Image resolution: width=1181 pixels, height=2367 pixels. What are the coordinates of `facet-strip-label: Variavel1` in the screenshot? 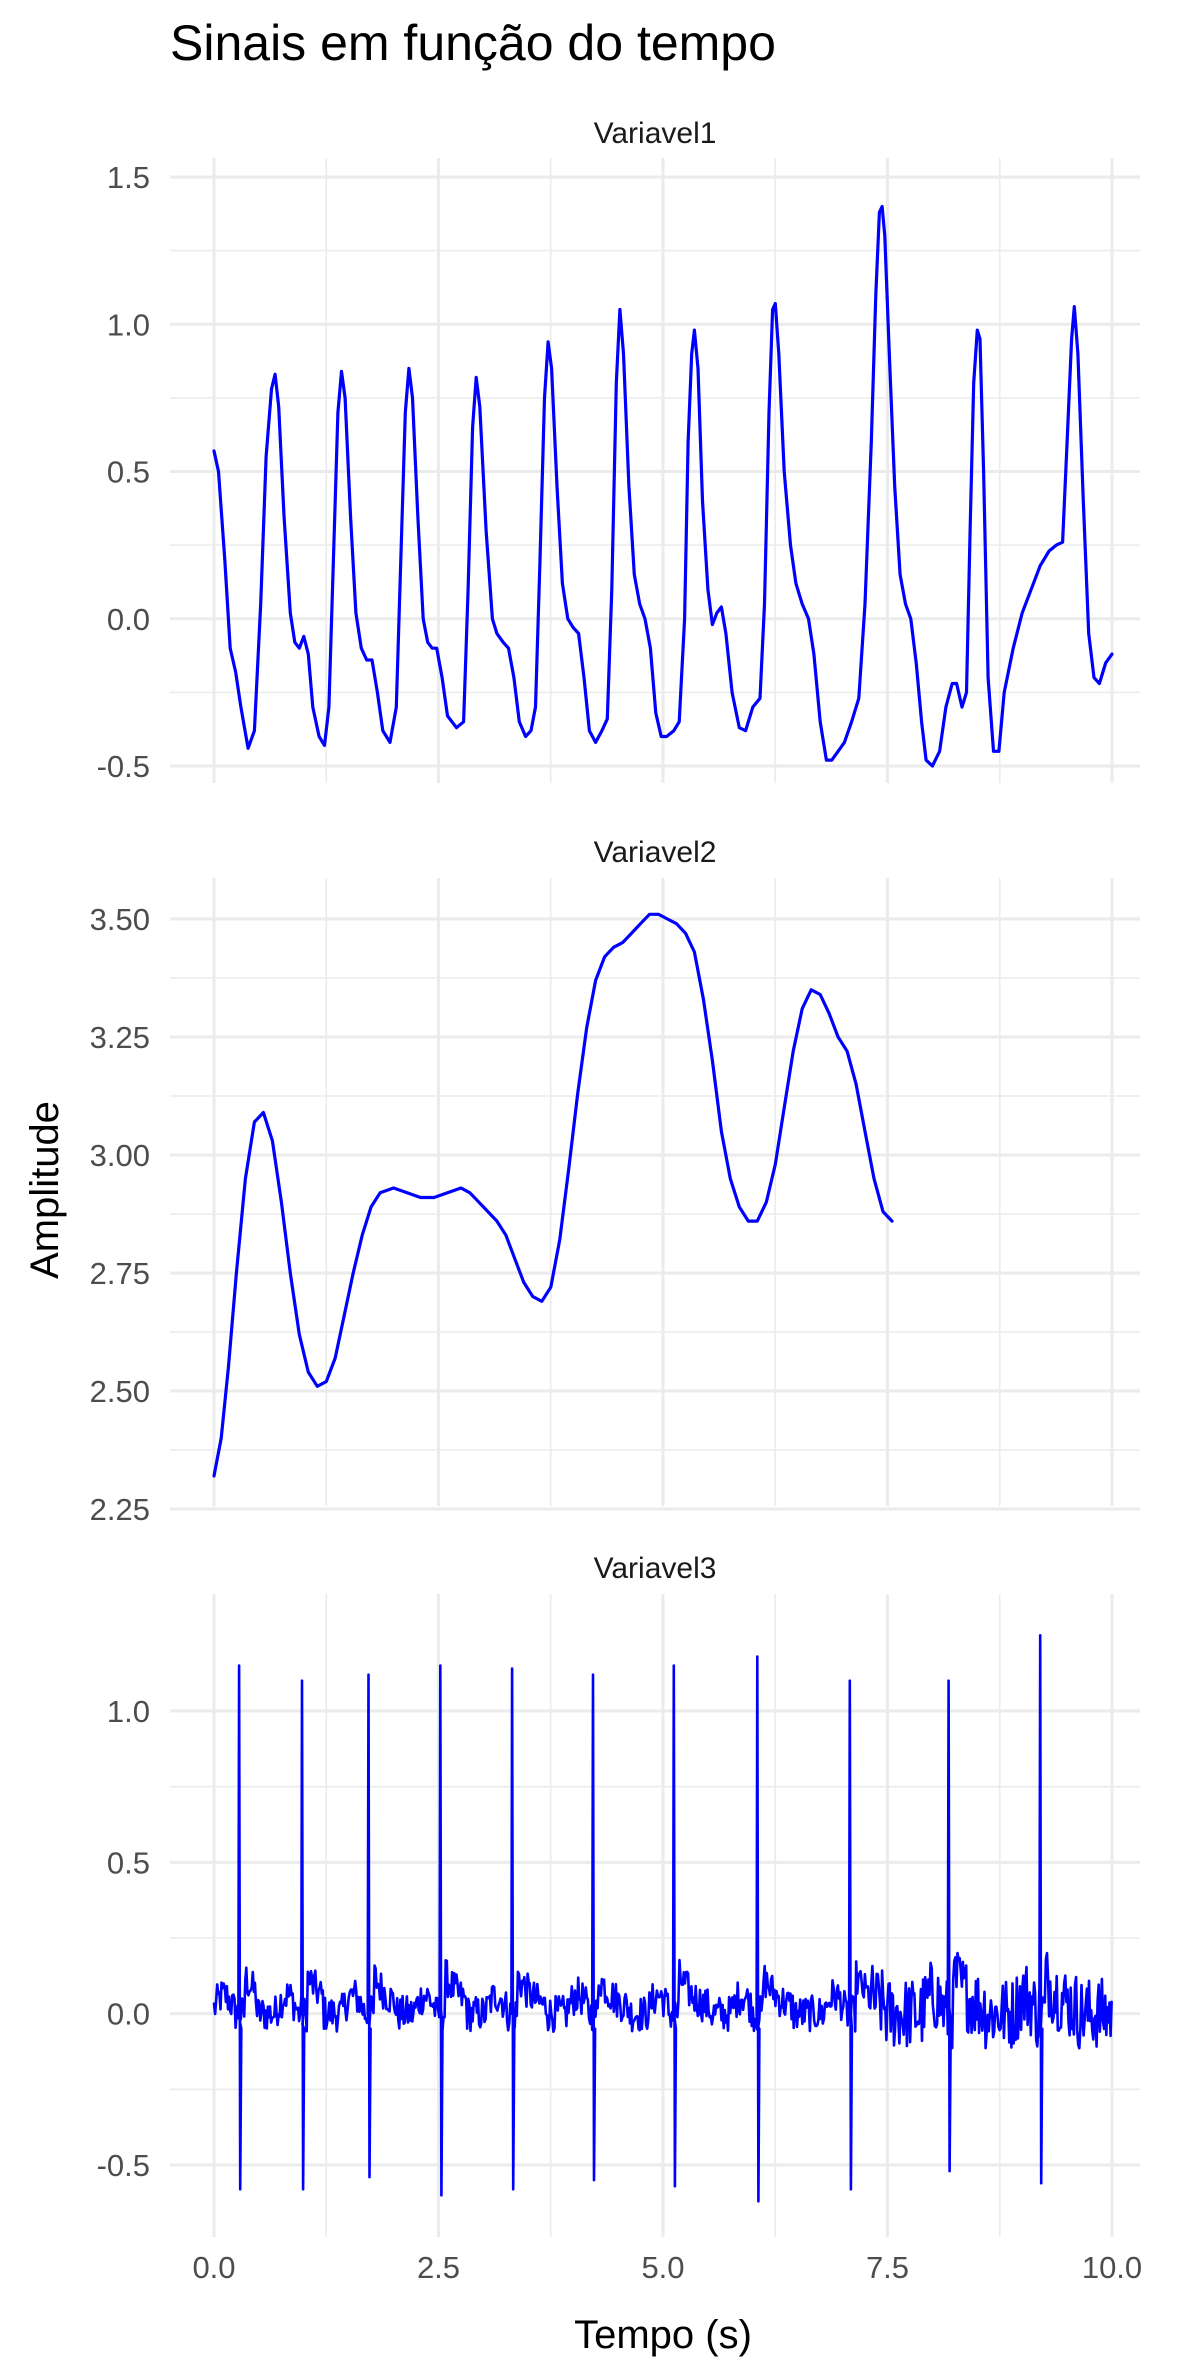 It's located at (655, 133).